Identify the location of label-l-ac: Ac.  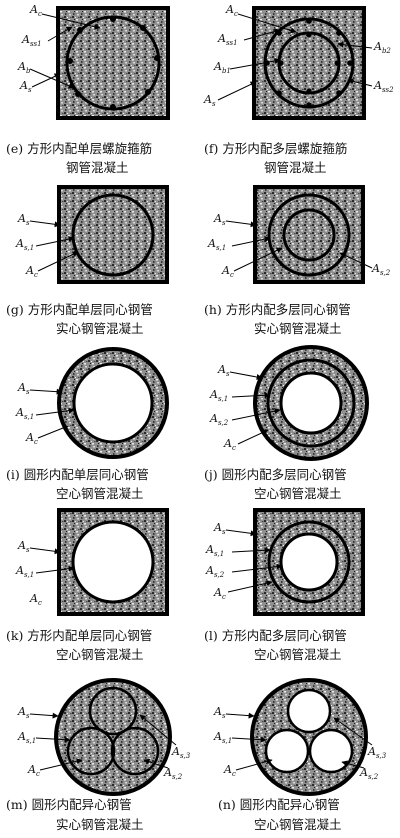
(219, 593).